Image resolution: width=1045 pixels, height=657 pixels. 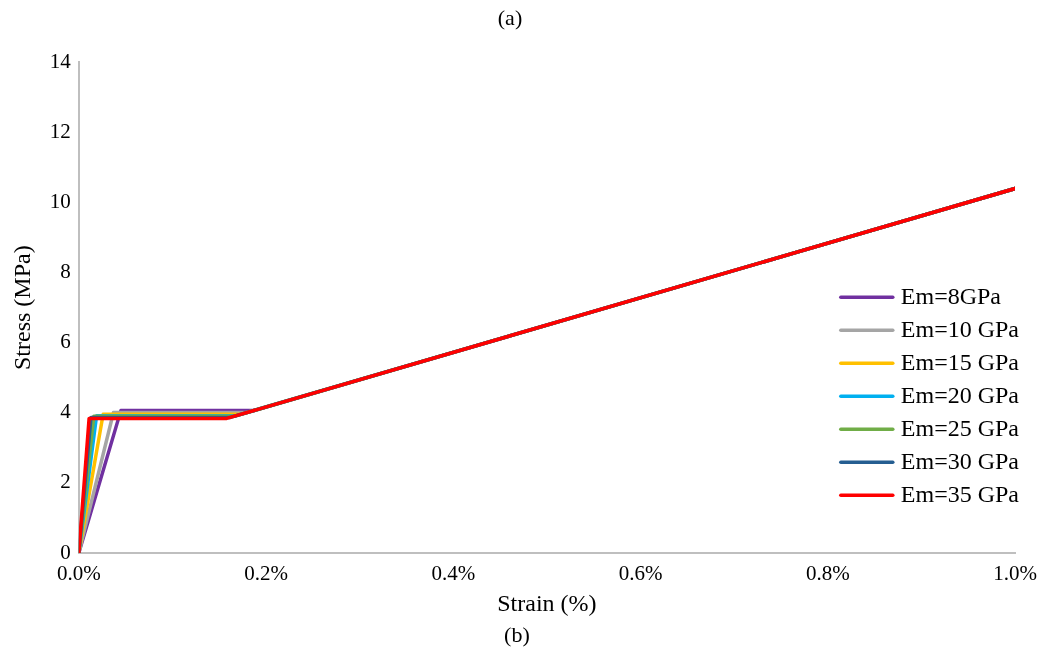 I want to click on legend-label: Em=20 GPa, so click(x=960, y=394).